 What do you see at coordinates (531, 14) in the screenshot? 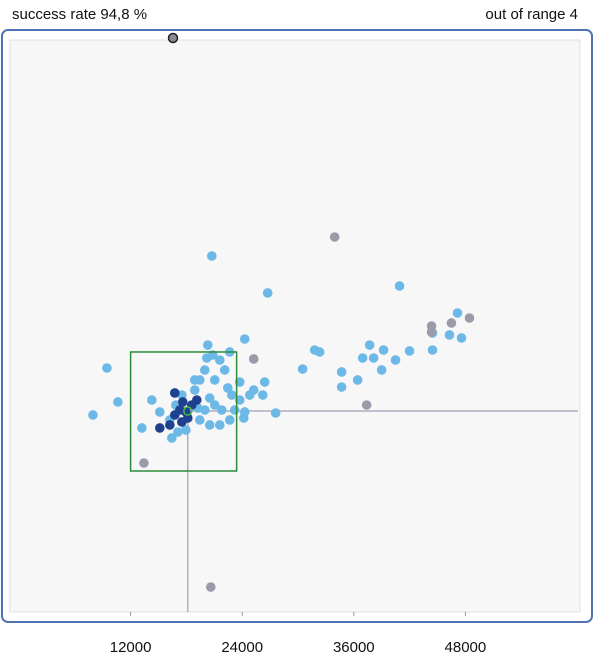
I see `out-of-range: out of range 4` at bounding box center [531, 14].